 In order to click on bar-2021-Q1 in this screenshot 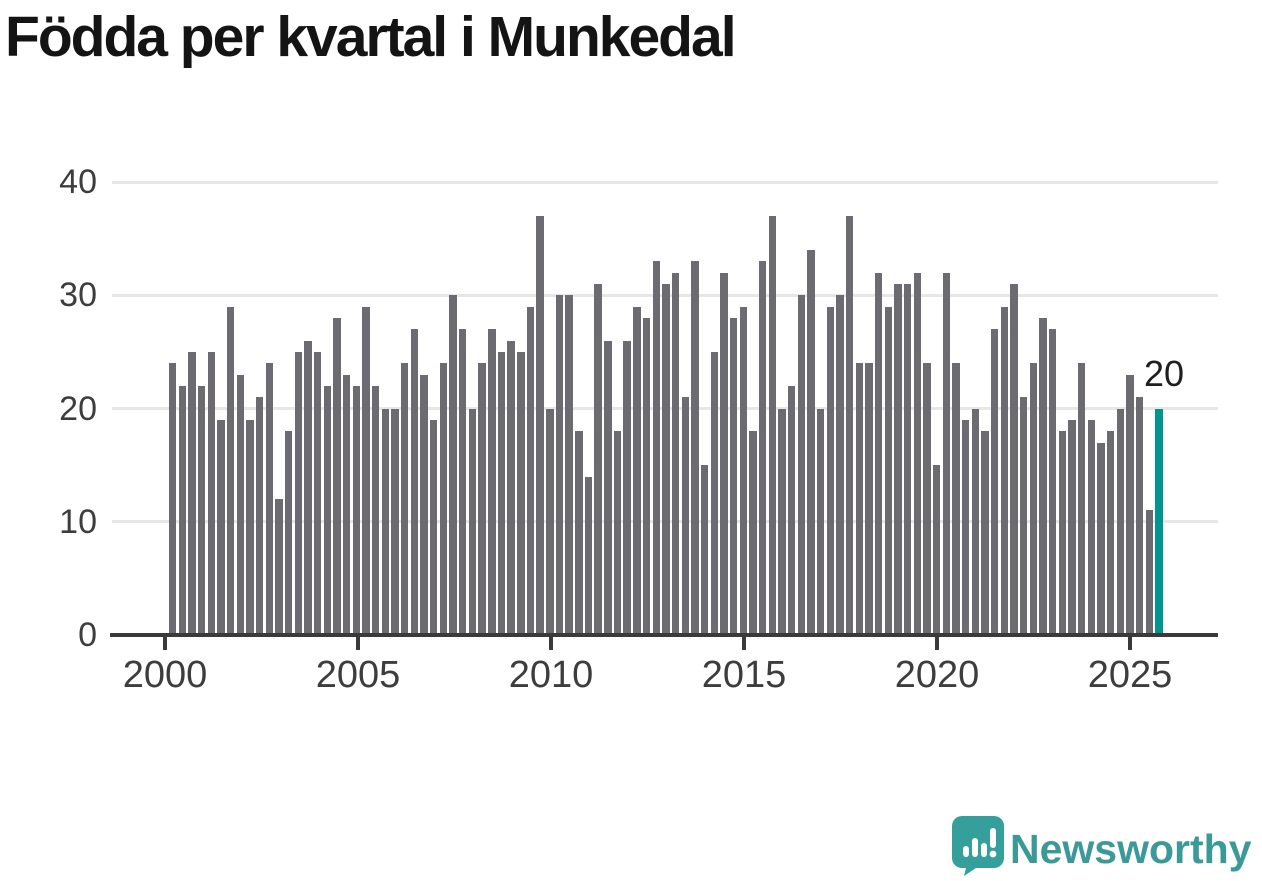, I will do `click(985, 533)`.